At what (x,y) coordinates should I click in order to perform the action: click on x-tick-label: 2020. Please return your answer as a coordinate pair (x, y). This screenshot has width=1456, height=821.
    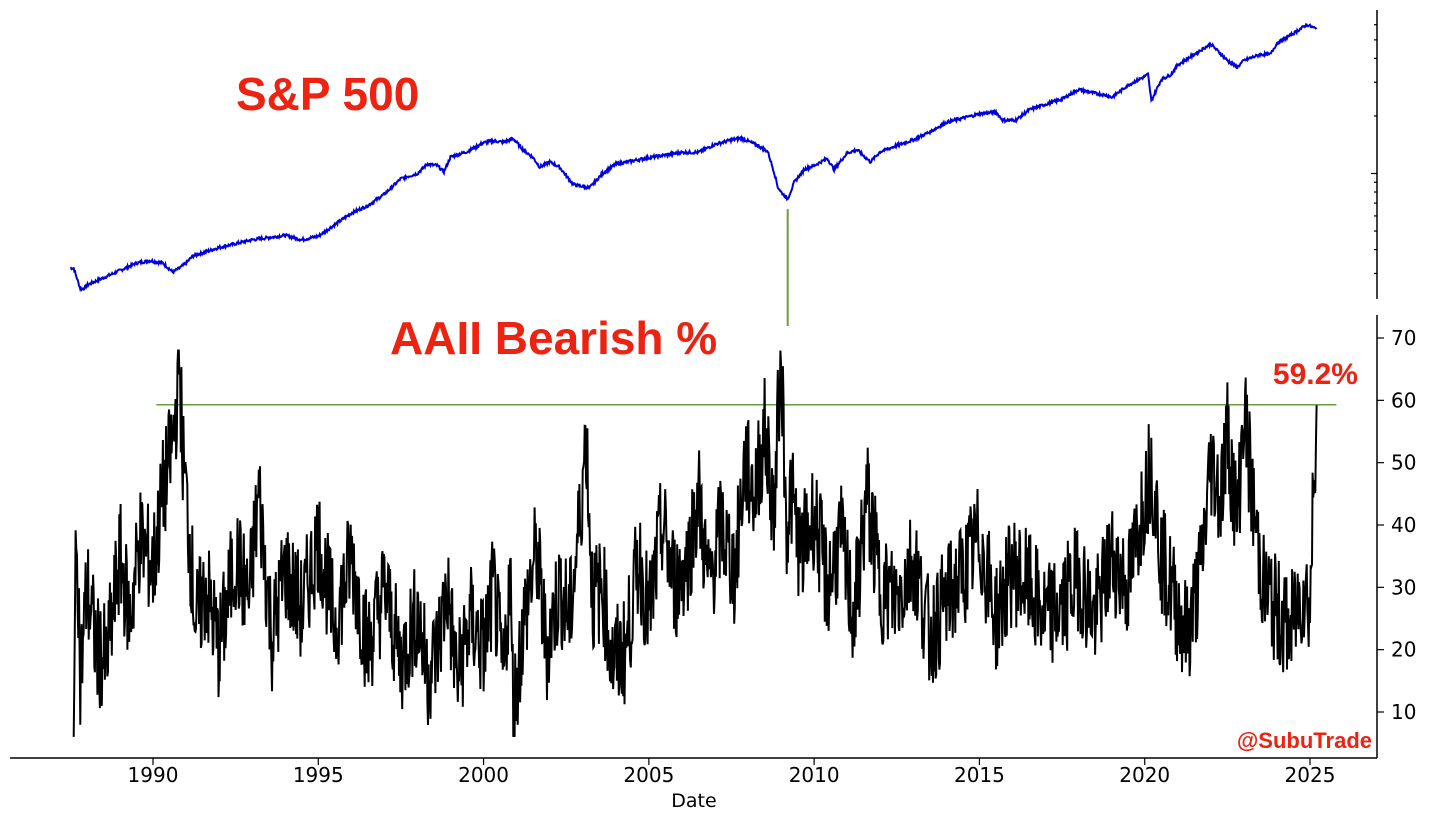
    Looking at the image, I should click on (1144, 775).